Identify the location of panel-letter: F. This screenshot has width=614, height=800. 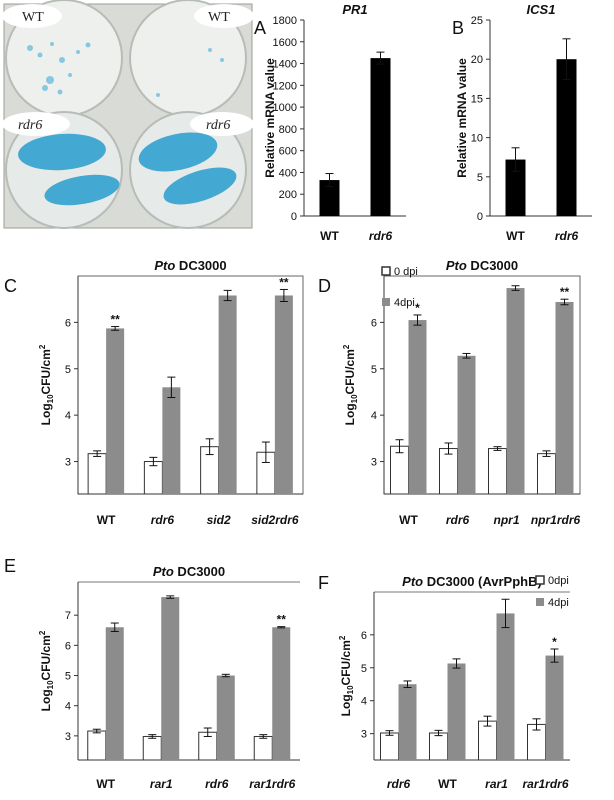
(323, 583).